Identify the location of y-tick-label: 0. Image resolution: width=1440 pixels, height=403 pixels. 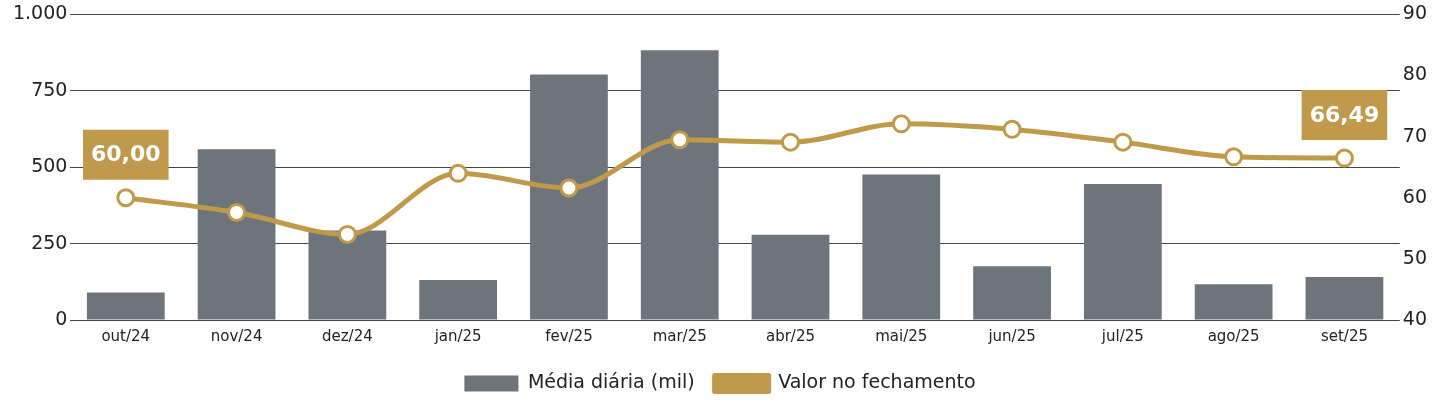
(61, 317).